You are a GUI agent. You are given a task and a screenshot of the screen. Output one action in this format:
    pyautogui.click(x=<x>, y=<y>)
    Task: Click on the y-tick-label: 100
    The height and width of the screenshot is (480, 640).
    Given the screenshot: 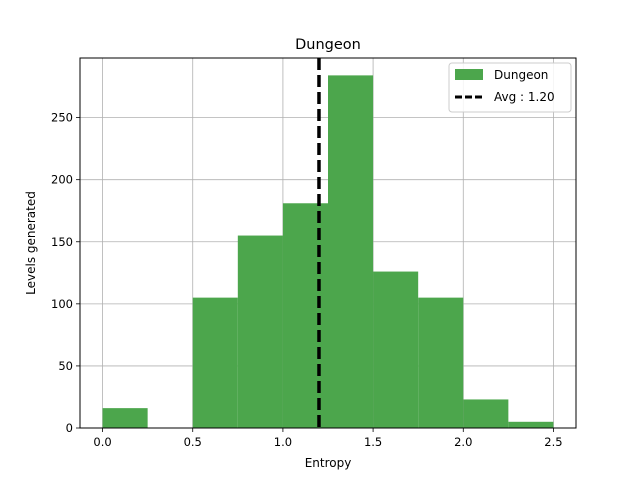 What is the action you would take?
    pyautogui.click(x=62, y=304)
    